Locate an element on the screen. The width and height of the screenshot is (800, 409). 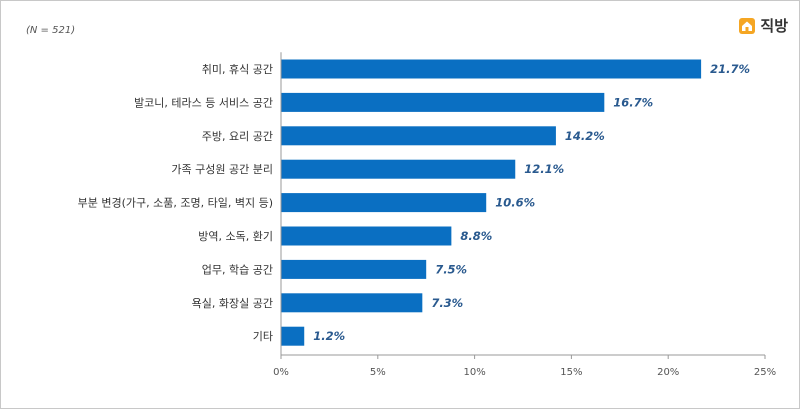
category-label: 방역, 소독, 환기 is located at coordinates (235, 236).